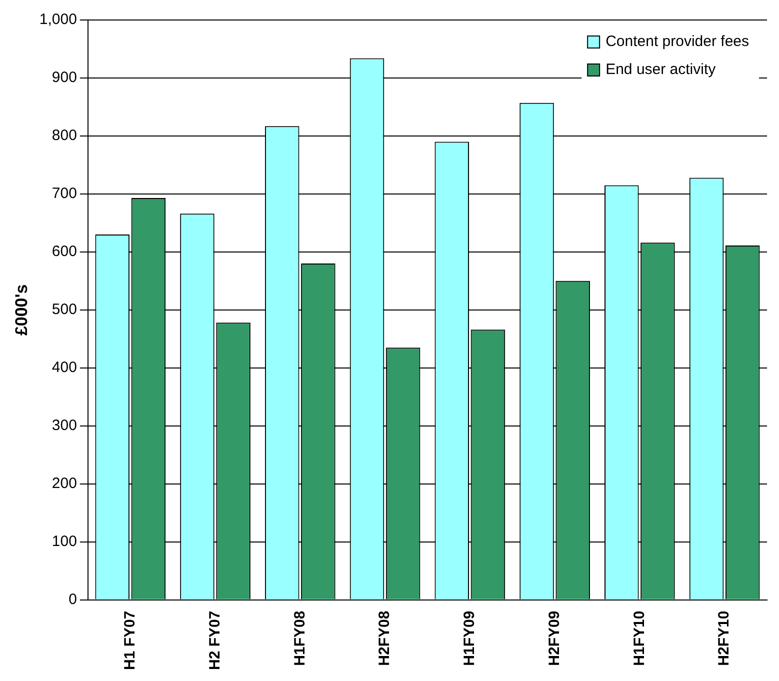 This screenshot has height=681, width=779. Describe the element at coordinates (58, 19) in the screenshot. I see `y-tick-label: 1,000` at that location.